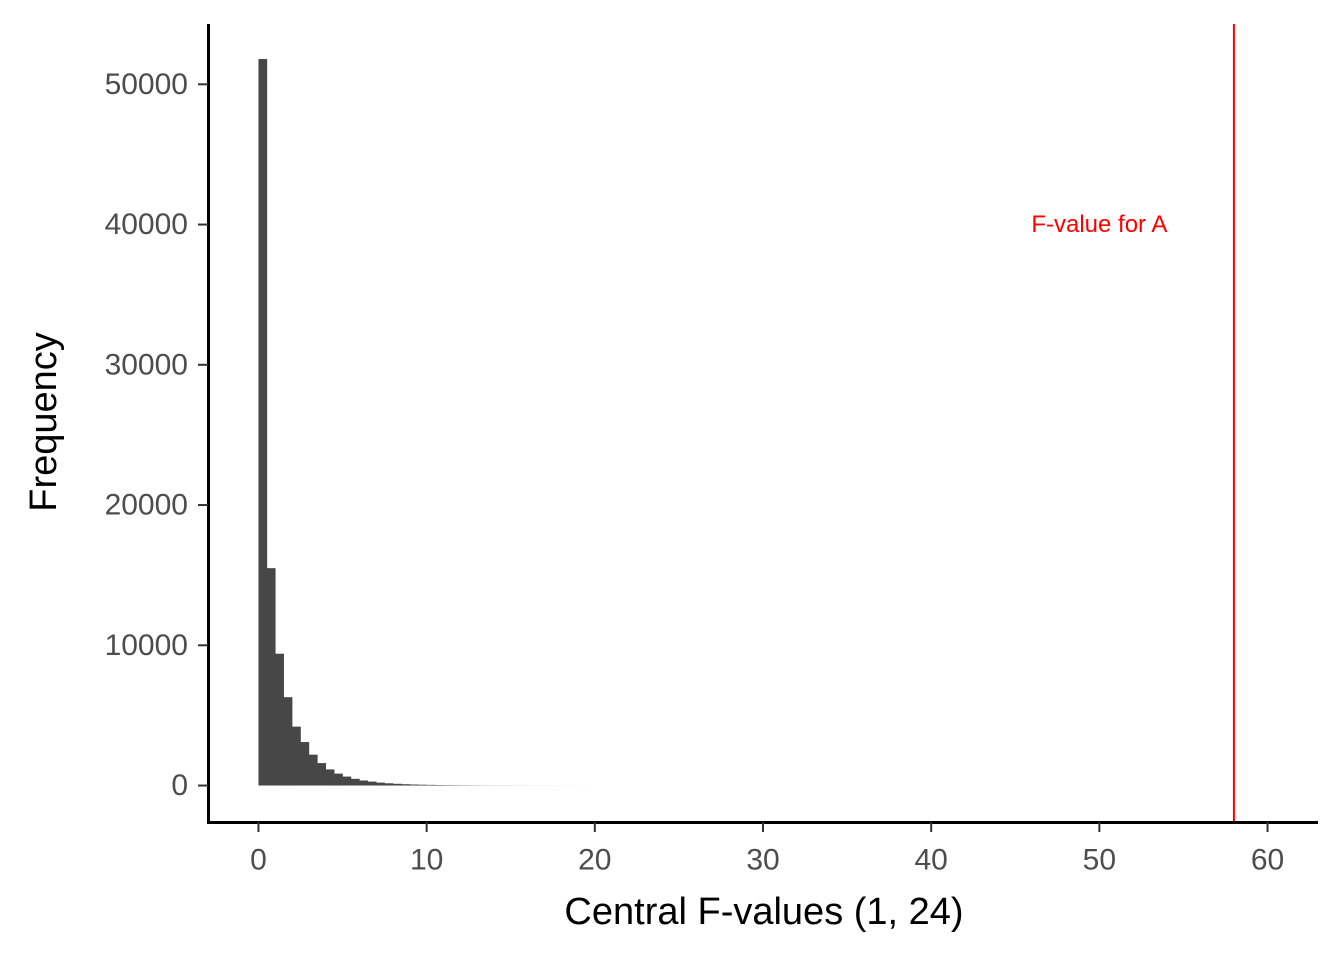 The image size is (1344, 960). What do you see at coordinates (1099, 224) in the screenshot?
I see `reference-line-label: F-value for A` at bounding box center [1099, 224].